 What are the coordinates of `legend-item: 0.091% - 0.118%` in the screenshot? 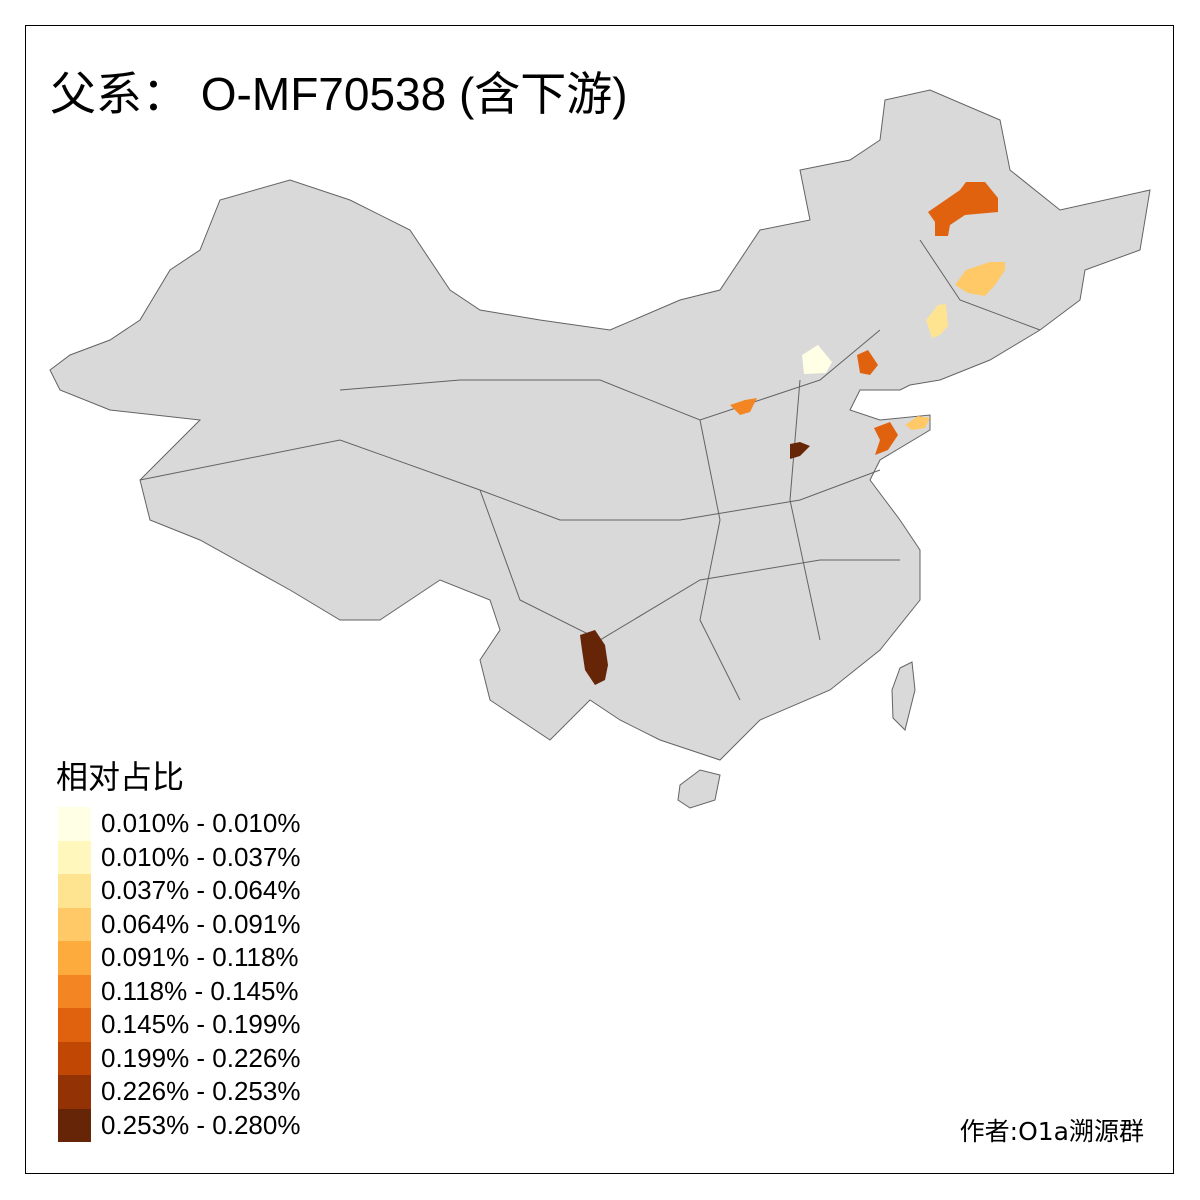 It's located at (179, 958).